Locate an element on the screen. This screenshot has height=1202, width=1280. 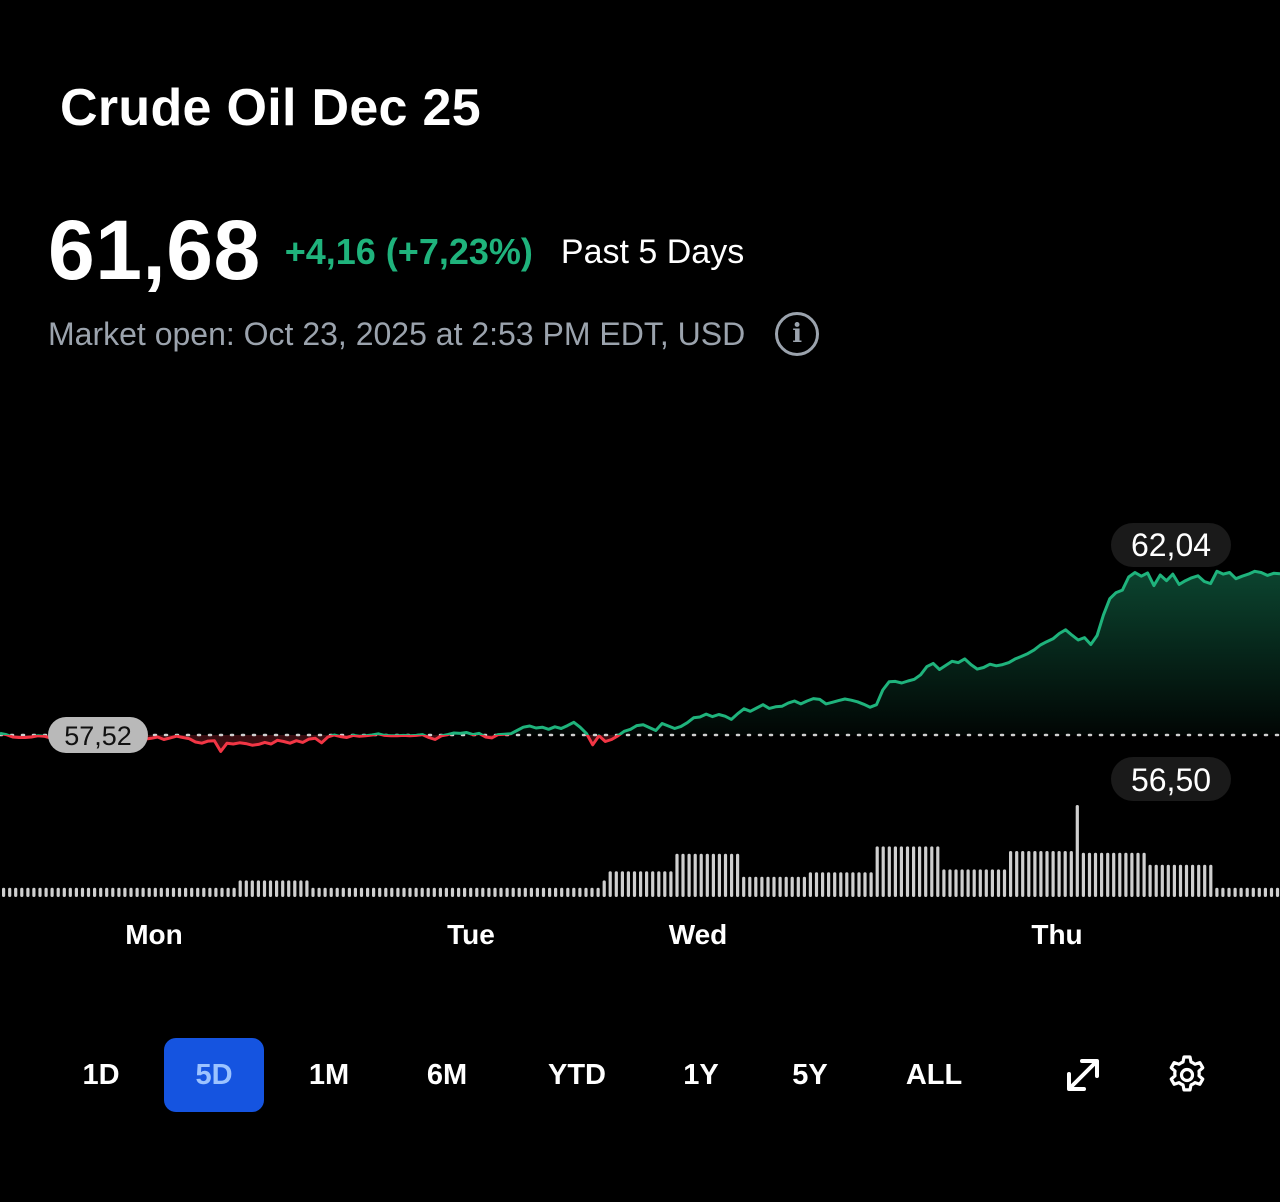
range-1y-button: 1Y is located at coordinates (701, 1074).